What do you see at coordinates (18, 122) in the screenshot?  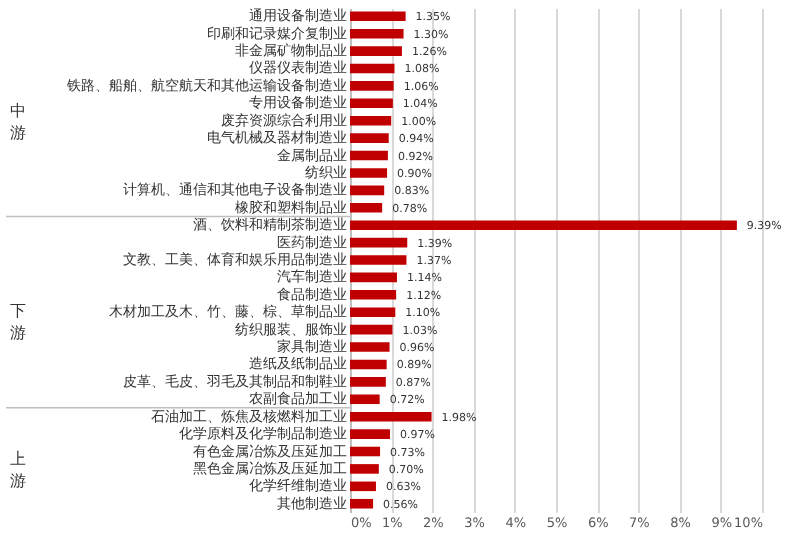 I see `text: 中游` at bounding box center [18, 122].